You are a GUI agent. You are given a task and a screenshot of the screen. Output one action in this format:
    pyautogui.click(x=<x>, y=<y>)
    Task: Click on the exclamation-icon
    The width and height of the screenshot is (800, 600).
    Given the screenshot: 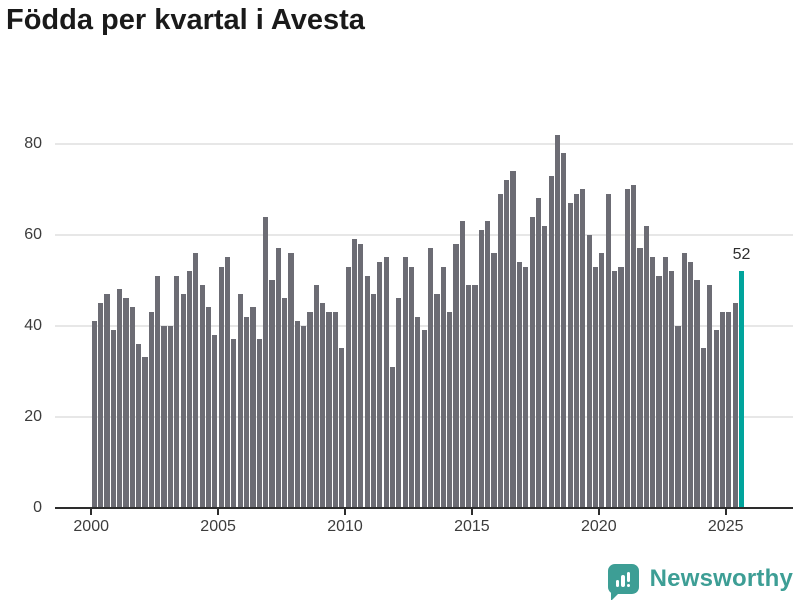 What is the action you would take?
    pyautogui.click(x=628, y=579)
    